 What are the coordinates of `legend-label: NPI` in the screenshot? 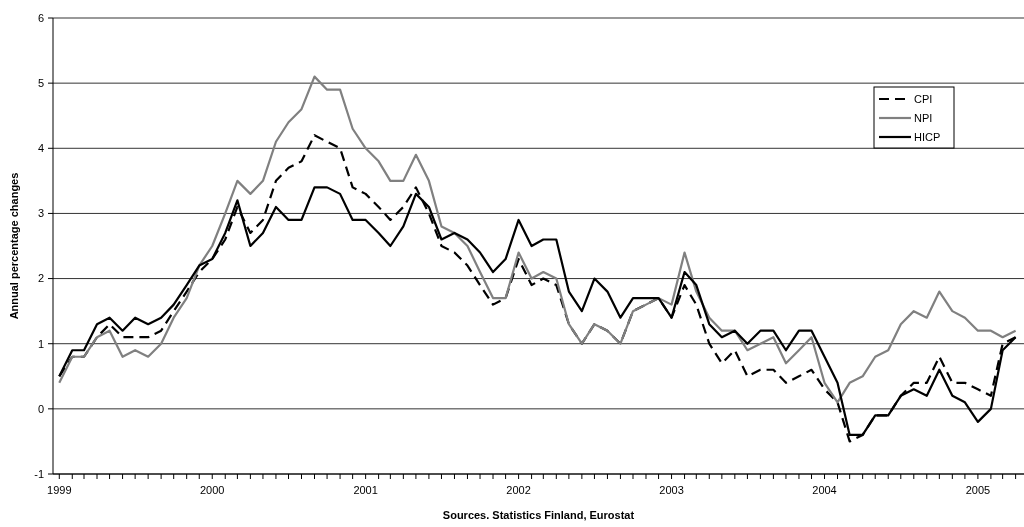 It's located at (923, 117).